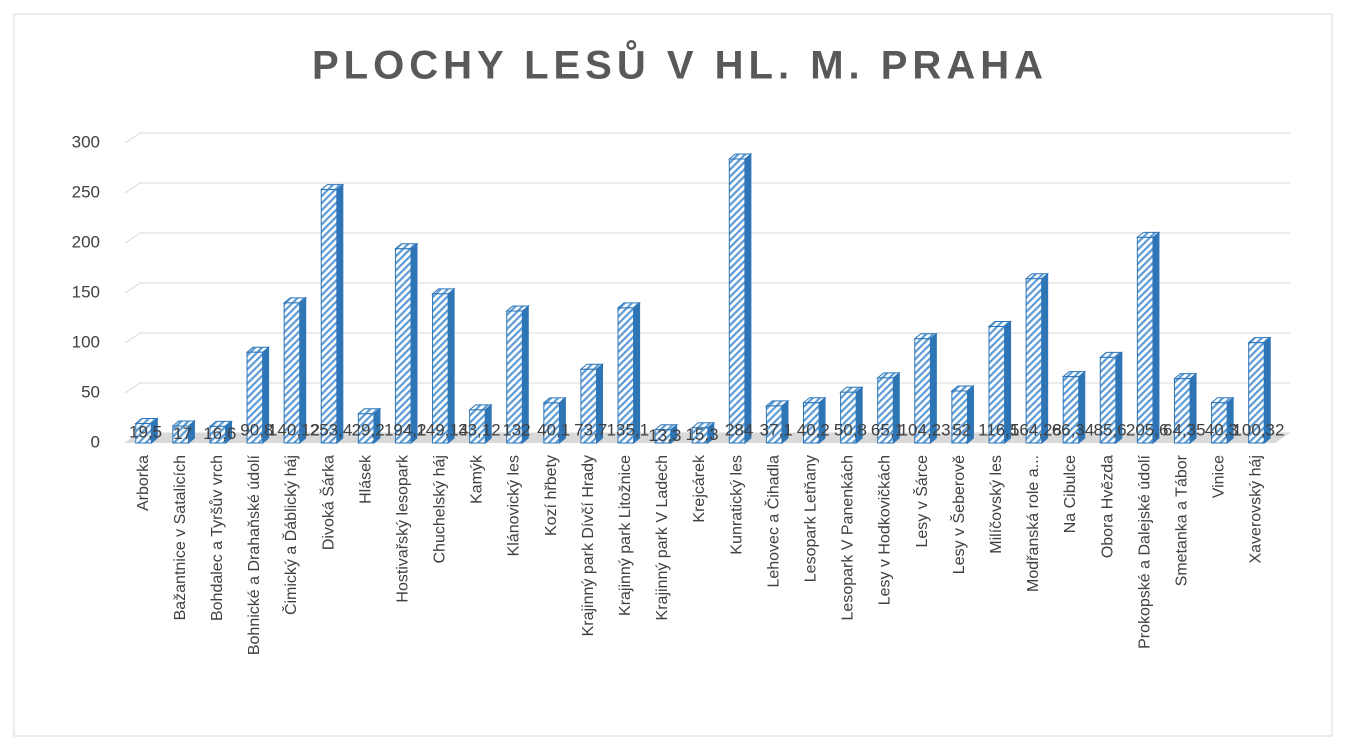 This screenshot has height=742, width=1346. I want to click on x-tick-label: Hostivařský lesopark, so click(402, 528).